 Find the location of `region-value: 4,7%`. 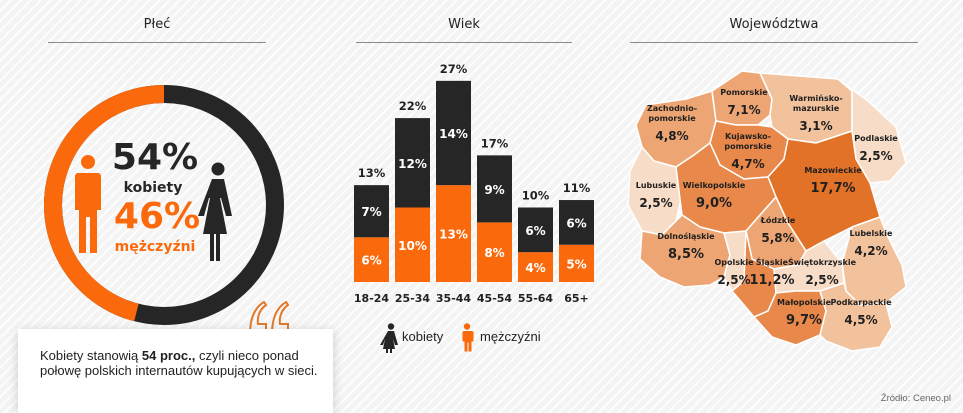

region-value: 4,7% is located at coordinates (747, 164).